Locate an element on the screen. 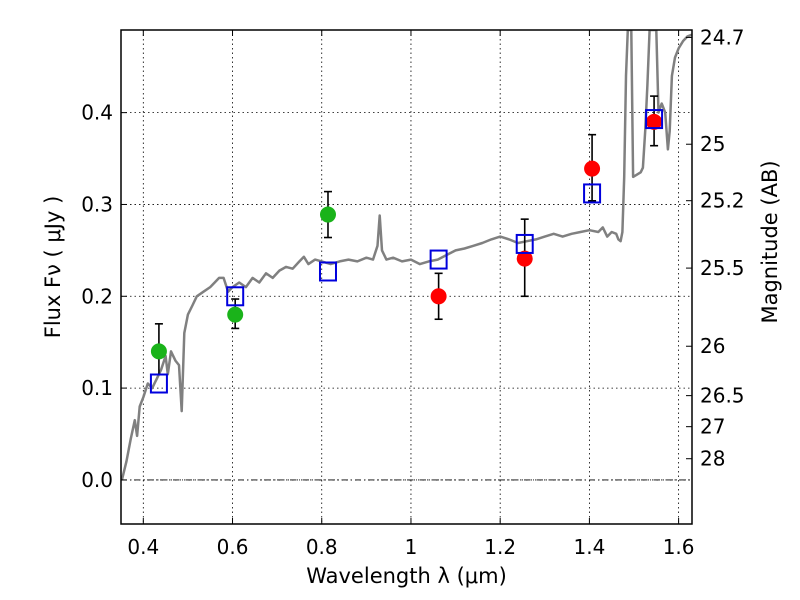  y-tick-label: 0.2 is located at coordinates (97, 296).